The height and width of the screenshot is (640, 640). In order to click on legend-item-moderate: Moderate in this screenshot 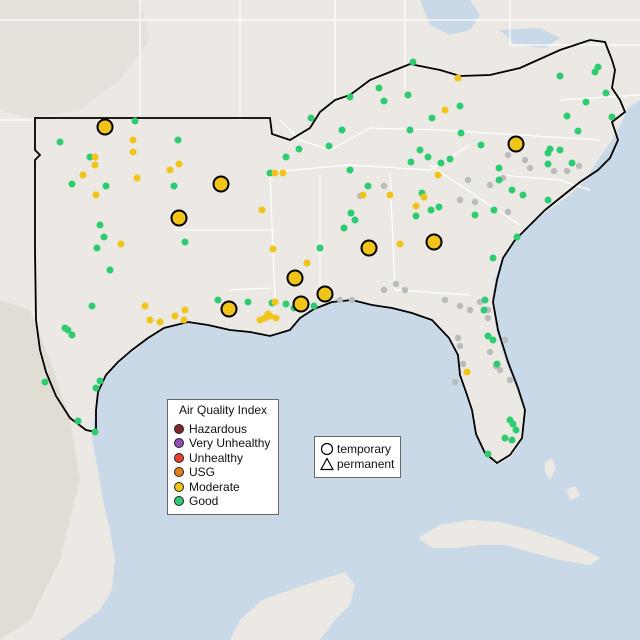, I will do `click(207, 487)`.